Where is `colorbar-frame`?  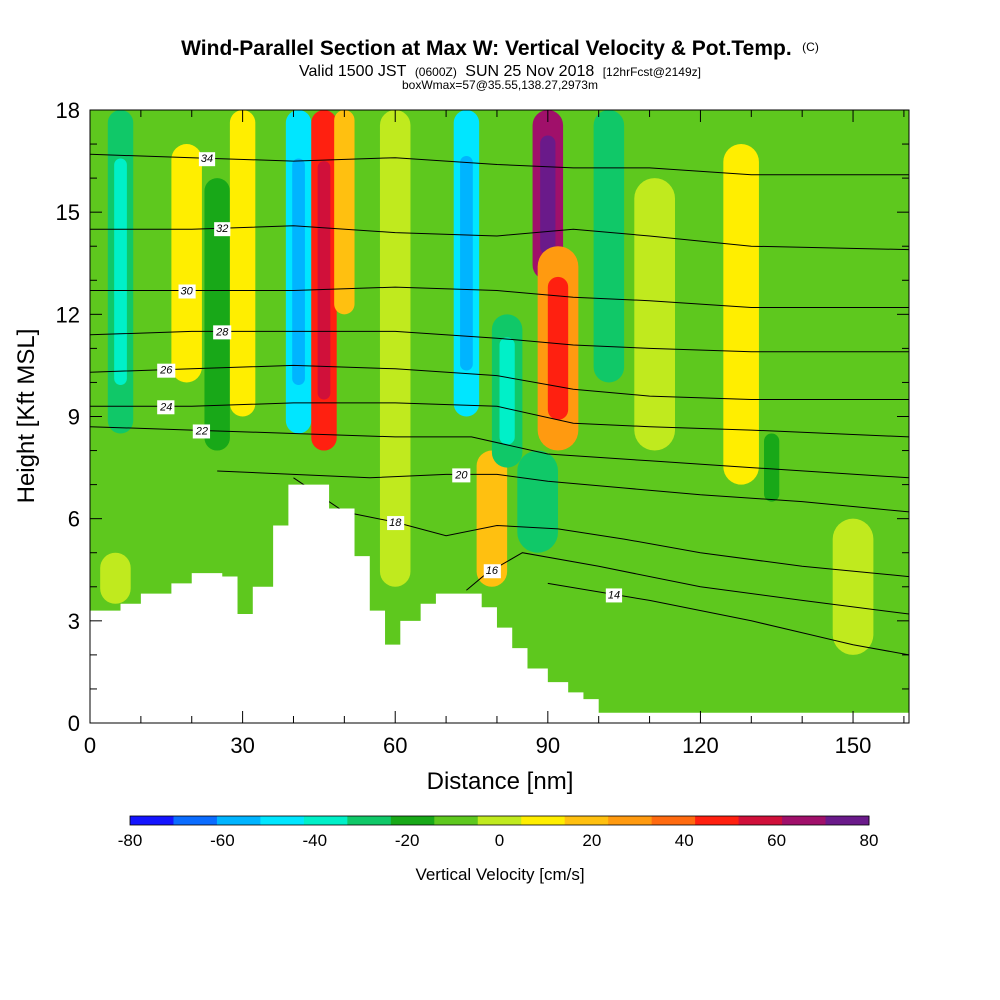
colorbar-frame is located at coordinates (499, 820).